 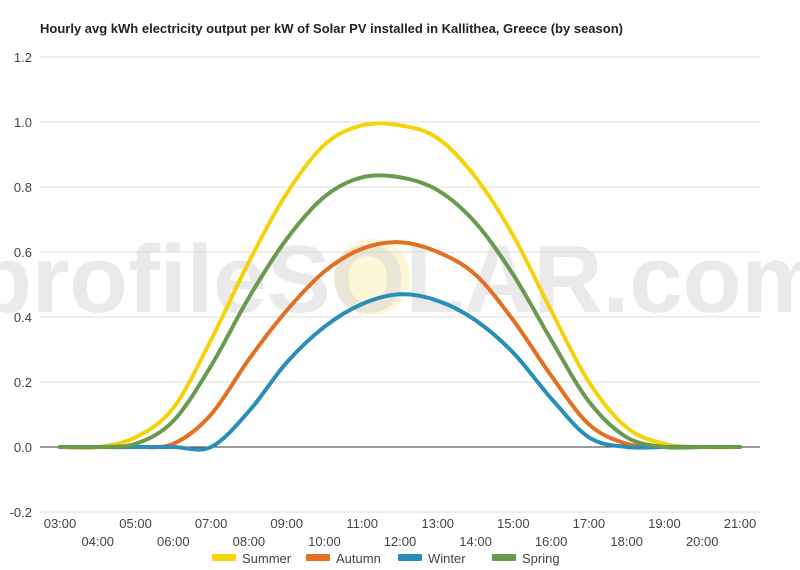 I want to click on x-tick-label: 11:00, so click(x=362, y=523).